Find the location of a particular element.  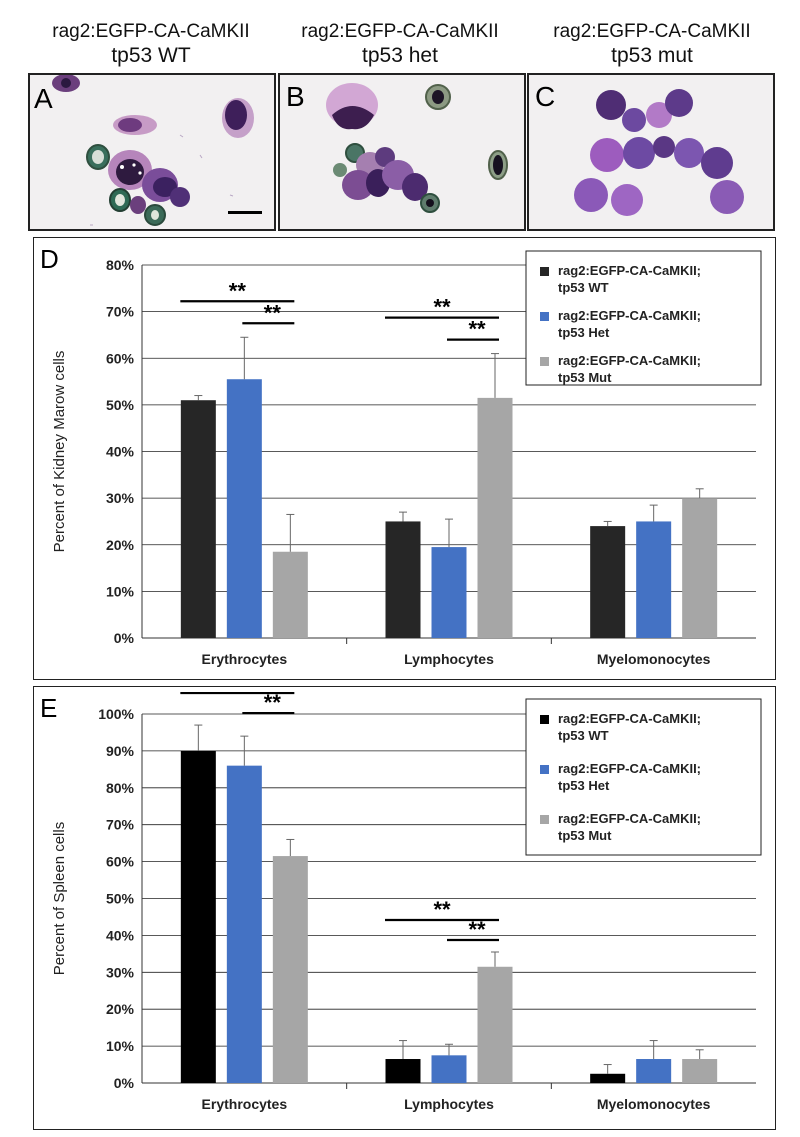

panel-c-letter: C is located at coordinates (545, 96).